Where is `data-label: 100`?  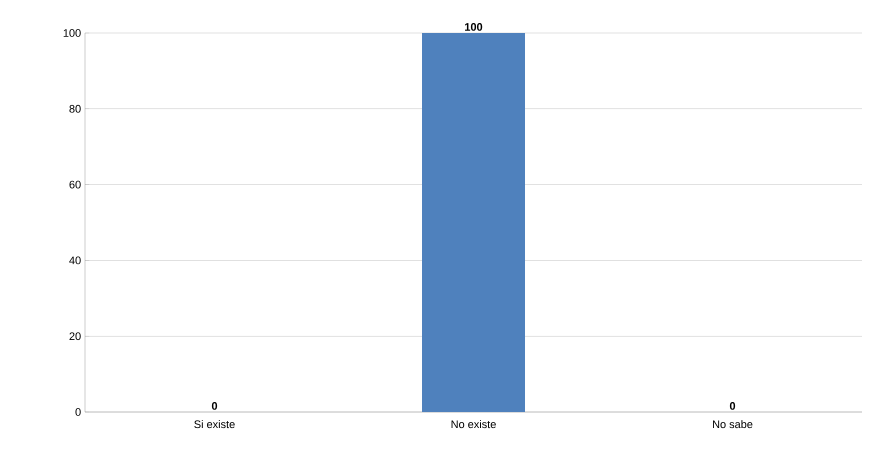
data-label: 100 is located at coordinates (473, 27).